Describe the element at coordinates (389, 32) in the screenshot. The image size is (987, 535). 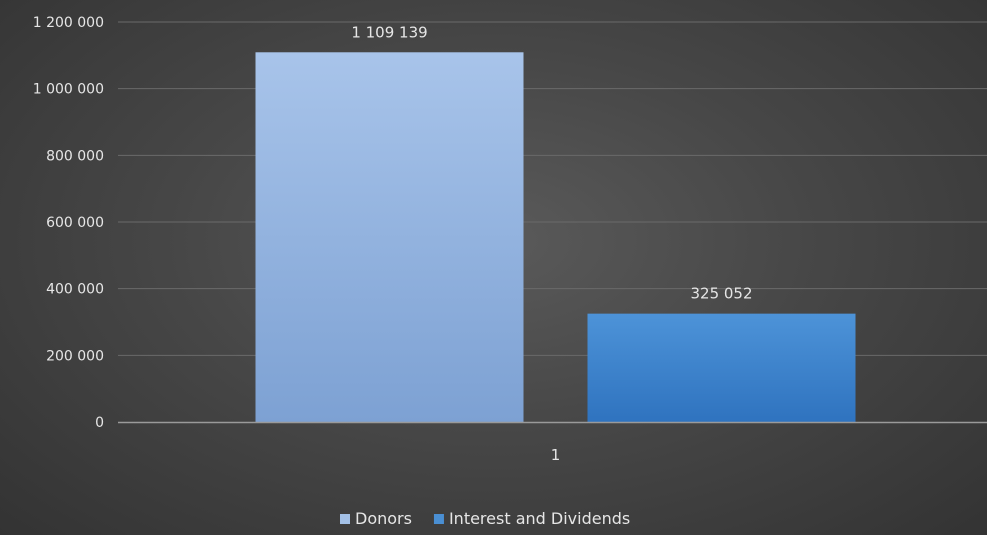
I see `data-label: 1 109 139` at that location.